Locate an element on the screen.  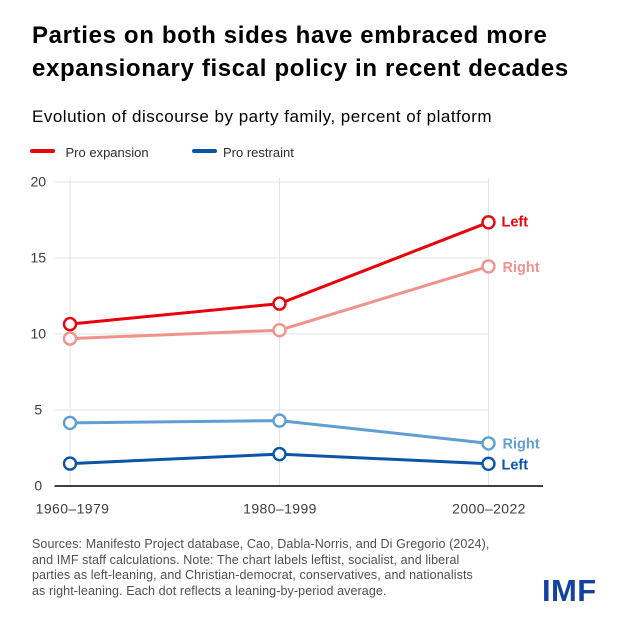
svg-text: 10 is located at coordinates (39, 334).